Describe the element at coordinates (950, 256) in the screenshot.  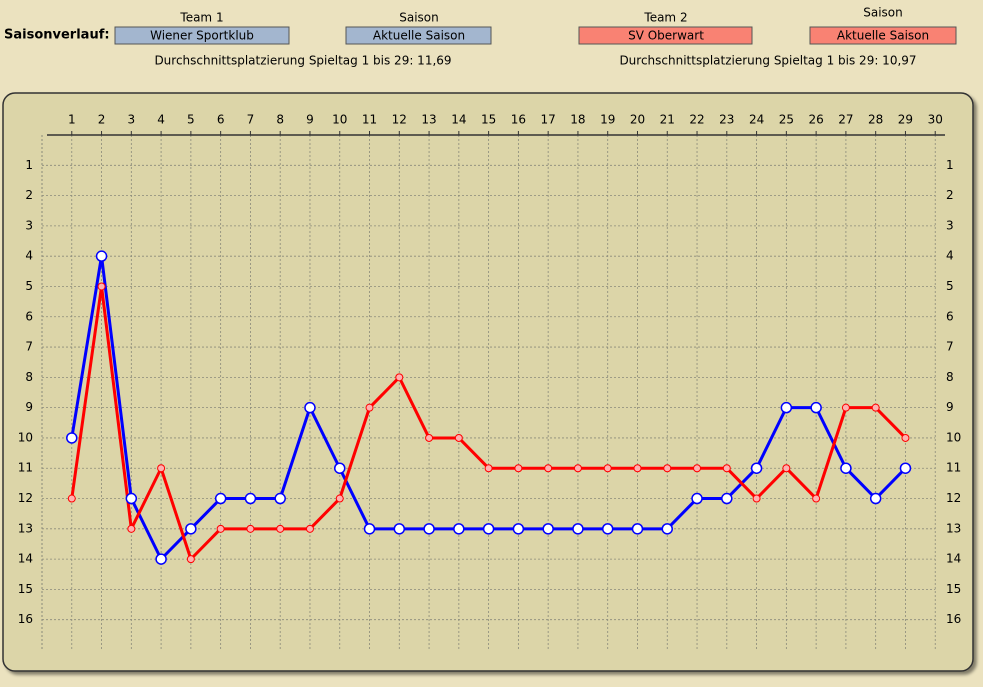
I see `y-tick-label-right: 4` at that location.